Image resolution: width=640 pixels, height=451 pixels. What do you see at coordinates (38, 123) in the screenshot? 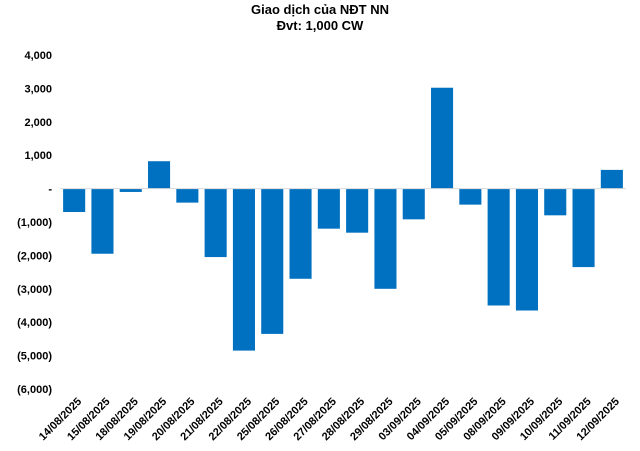
I see `y-tick-label: 2,000` at bounding box center [38, 123].